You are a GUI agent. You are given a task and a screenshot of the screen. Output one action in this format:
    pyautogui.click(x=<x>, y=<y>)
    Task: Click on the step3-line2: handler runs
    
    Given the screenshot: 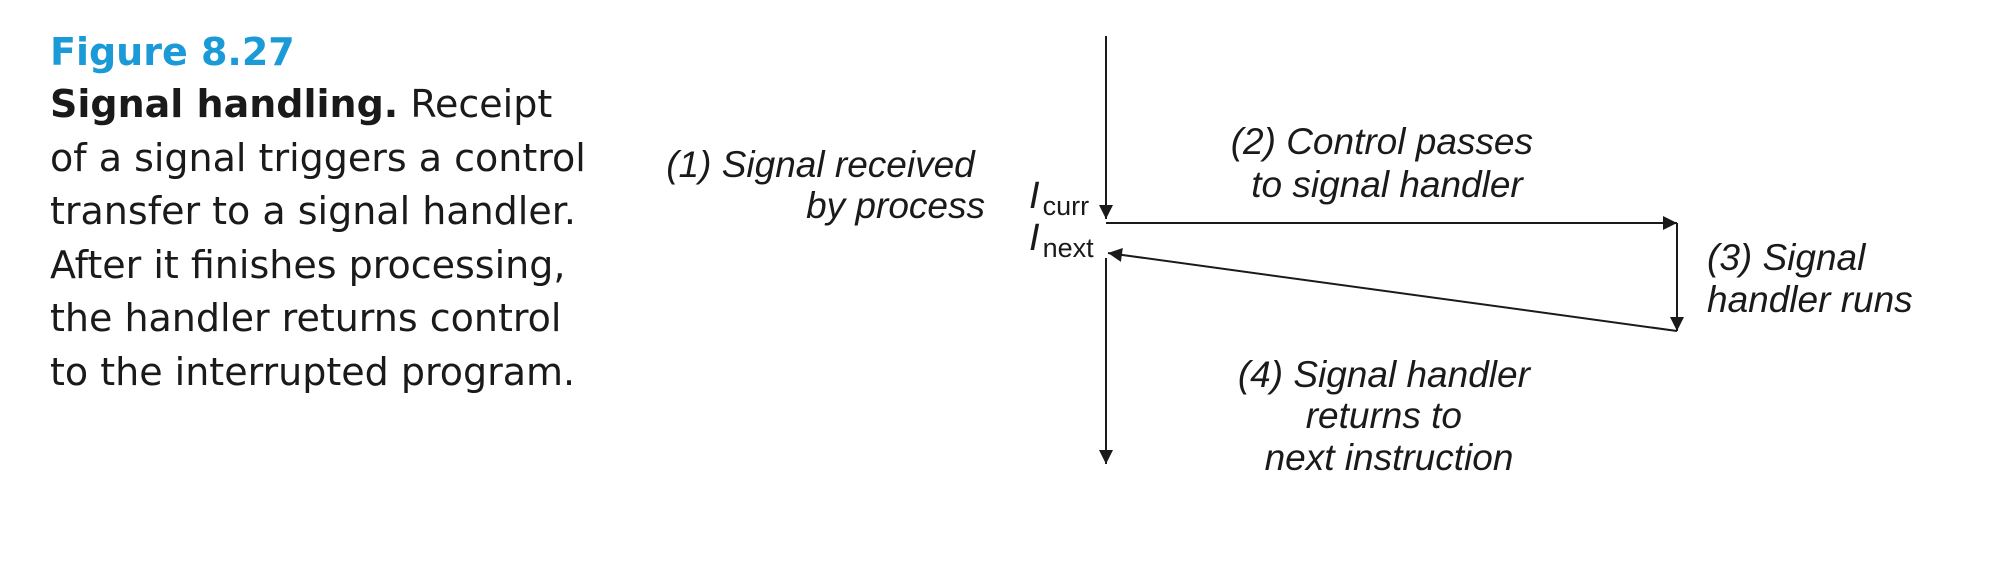 What is the action you would take?
    pyautogui.click(x=1810, y=299)
    